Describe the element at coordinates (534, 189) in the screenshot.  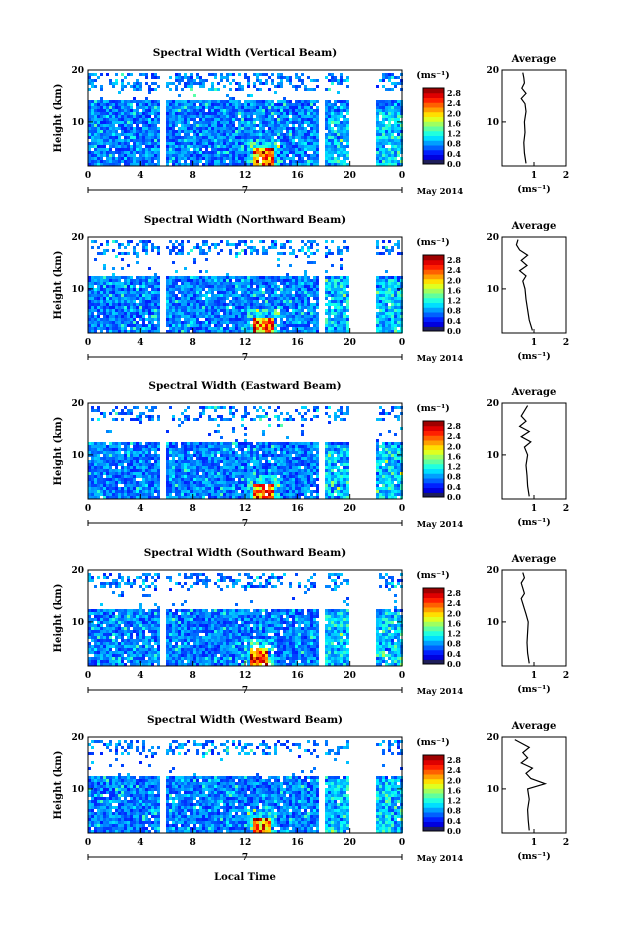
I see `average-xlabel: (ms⁻¹)` at that location.